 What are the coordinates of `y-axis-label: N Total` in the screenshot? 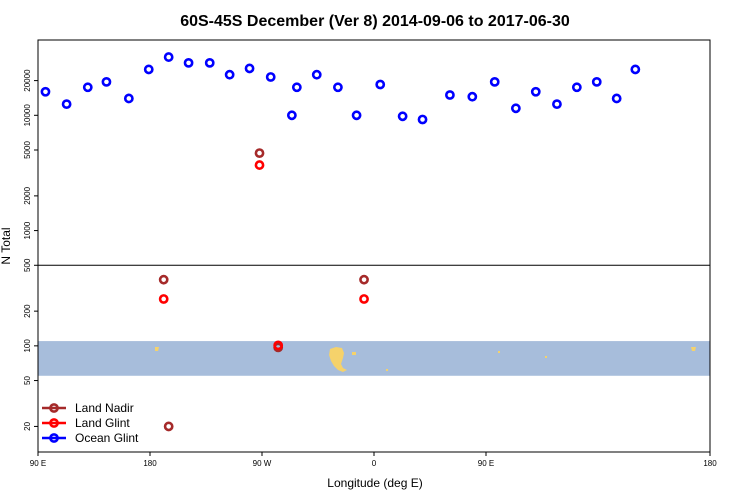 It's located at (6, 245).